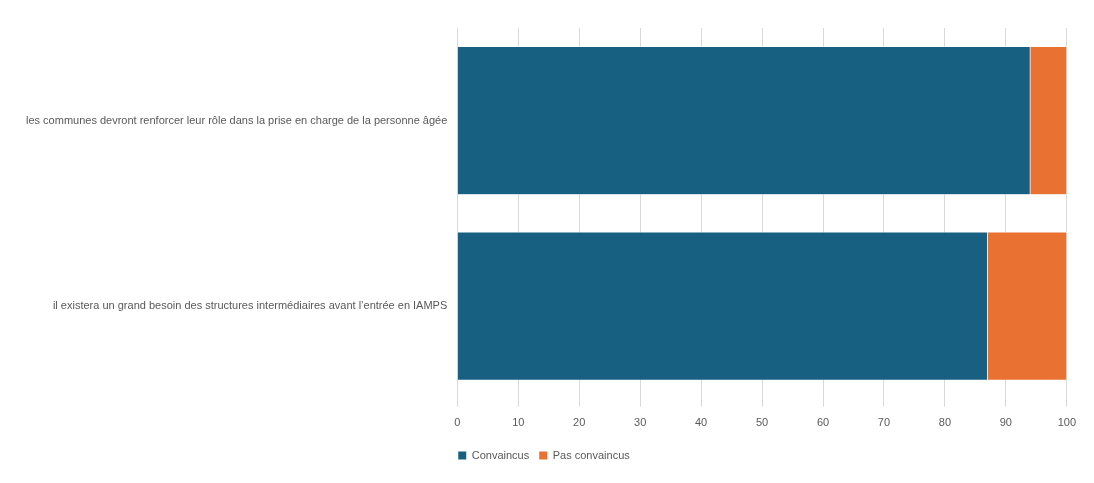  What do you see at coordinates (1066, 422) in the screenshot?
I see `x-tick-label: 100` at bounding box center [1066, 422].